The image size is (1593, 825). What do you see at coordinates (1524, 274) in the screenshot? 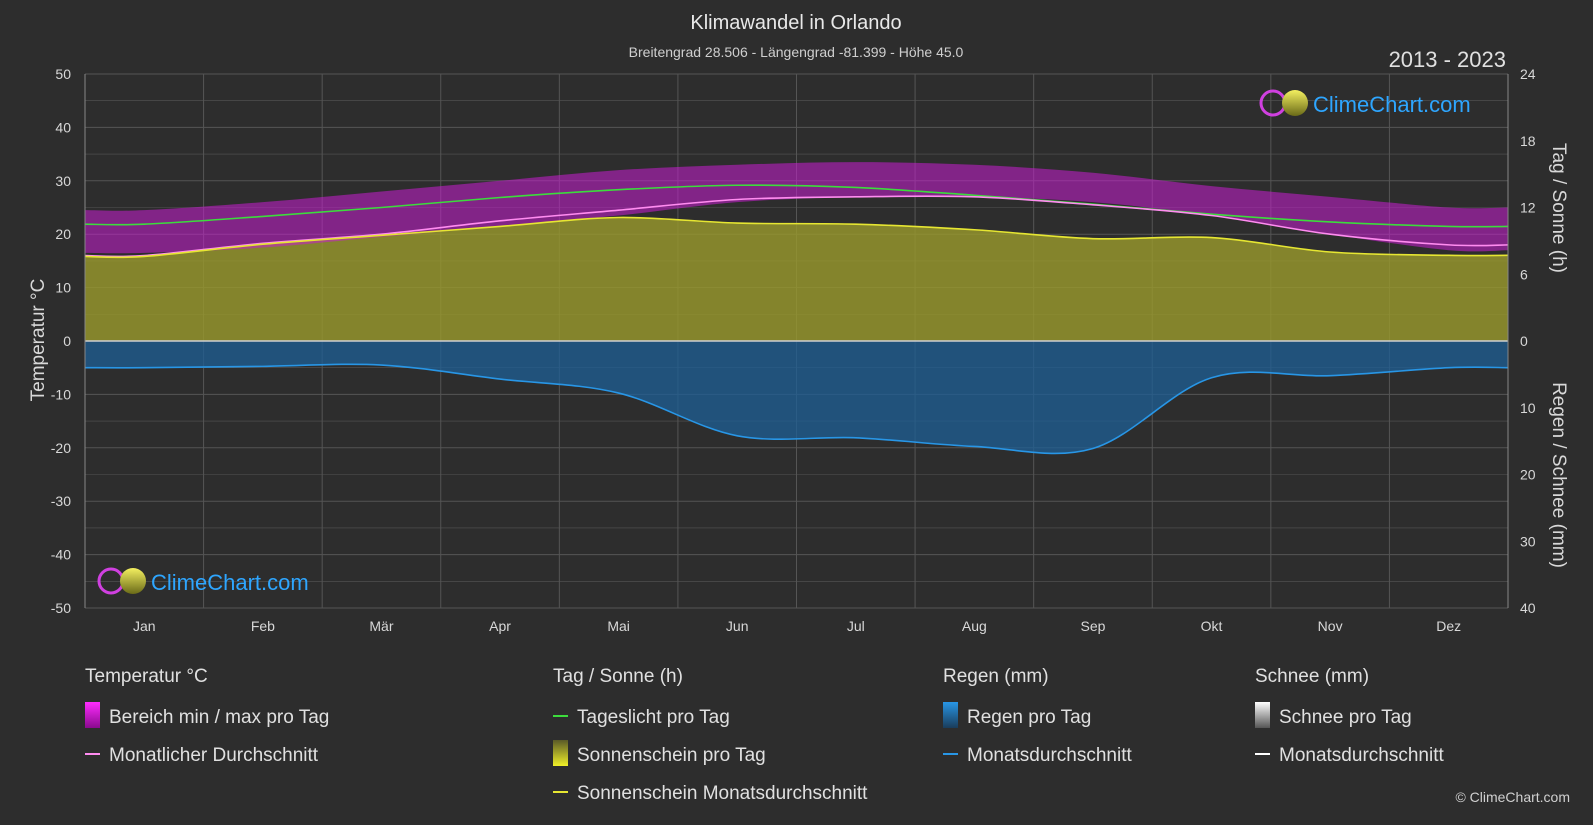
I see `right-top-tick-label: 6` at bounding box center [1524, 274].